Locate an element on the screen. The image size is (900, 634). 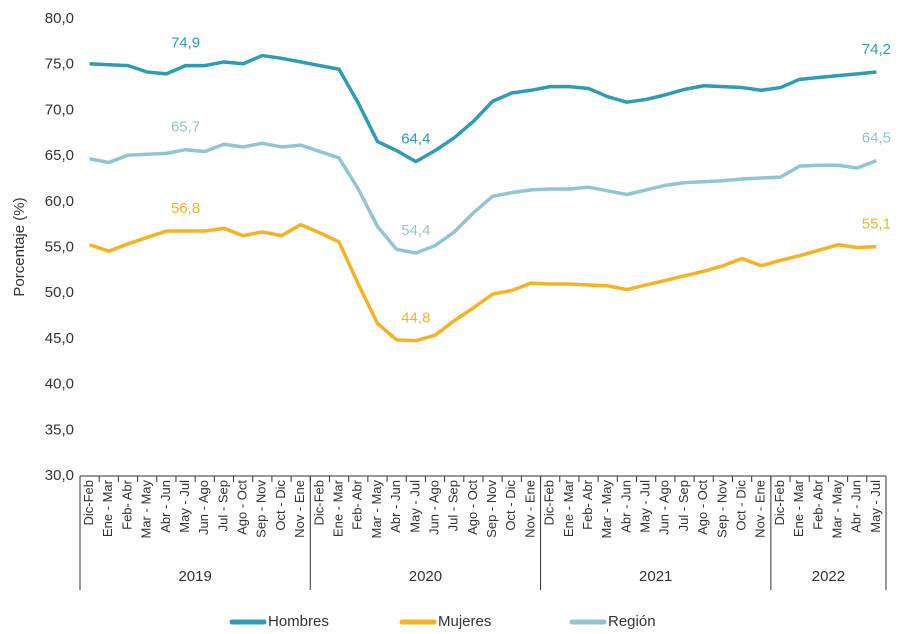
y-tick-label: 55,0 is located at coordinates (59, 246).